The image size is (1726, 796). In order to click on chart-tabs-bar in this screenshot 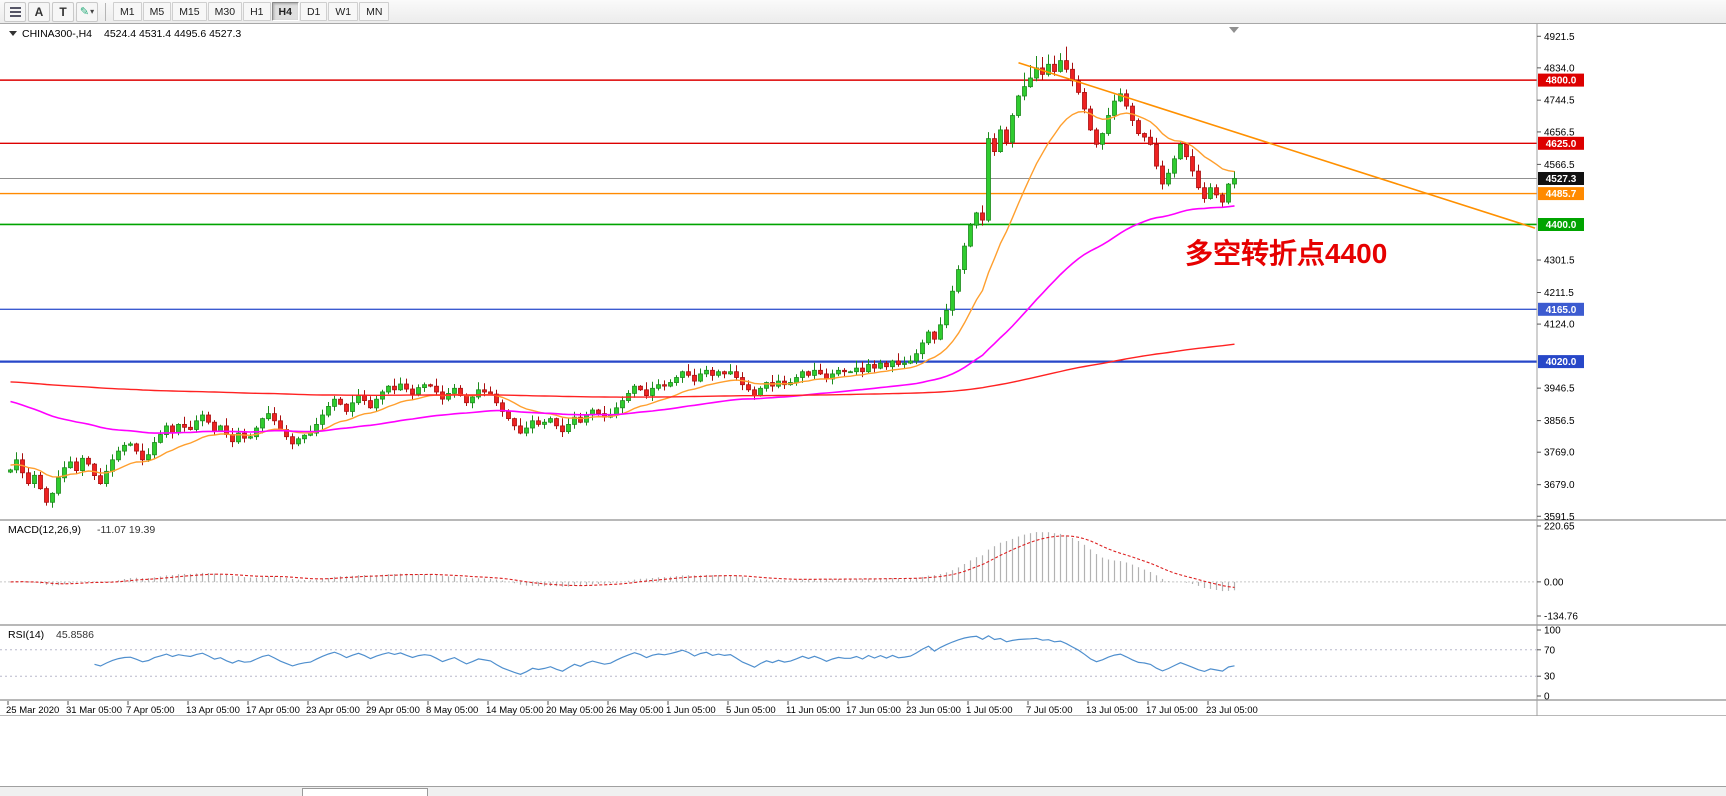, I will do `click(863, 791)`.